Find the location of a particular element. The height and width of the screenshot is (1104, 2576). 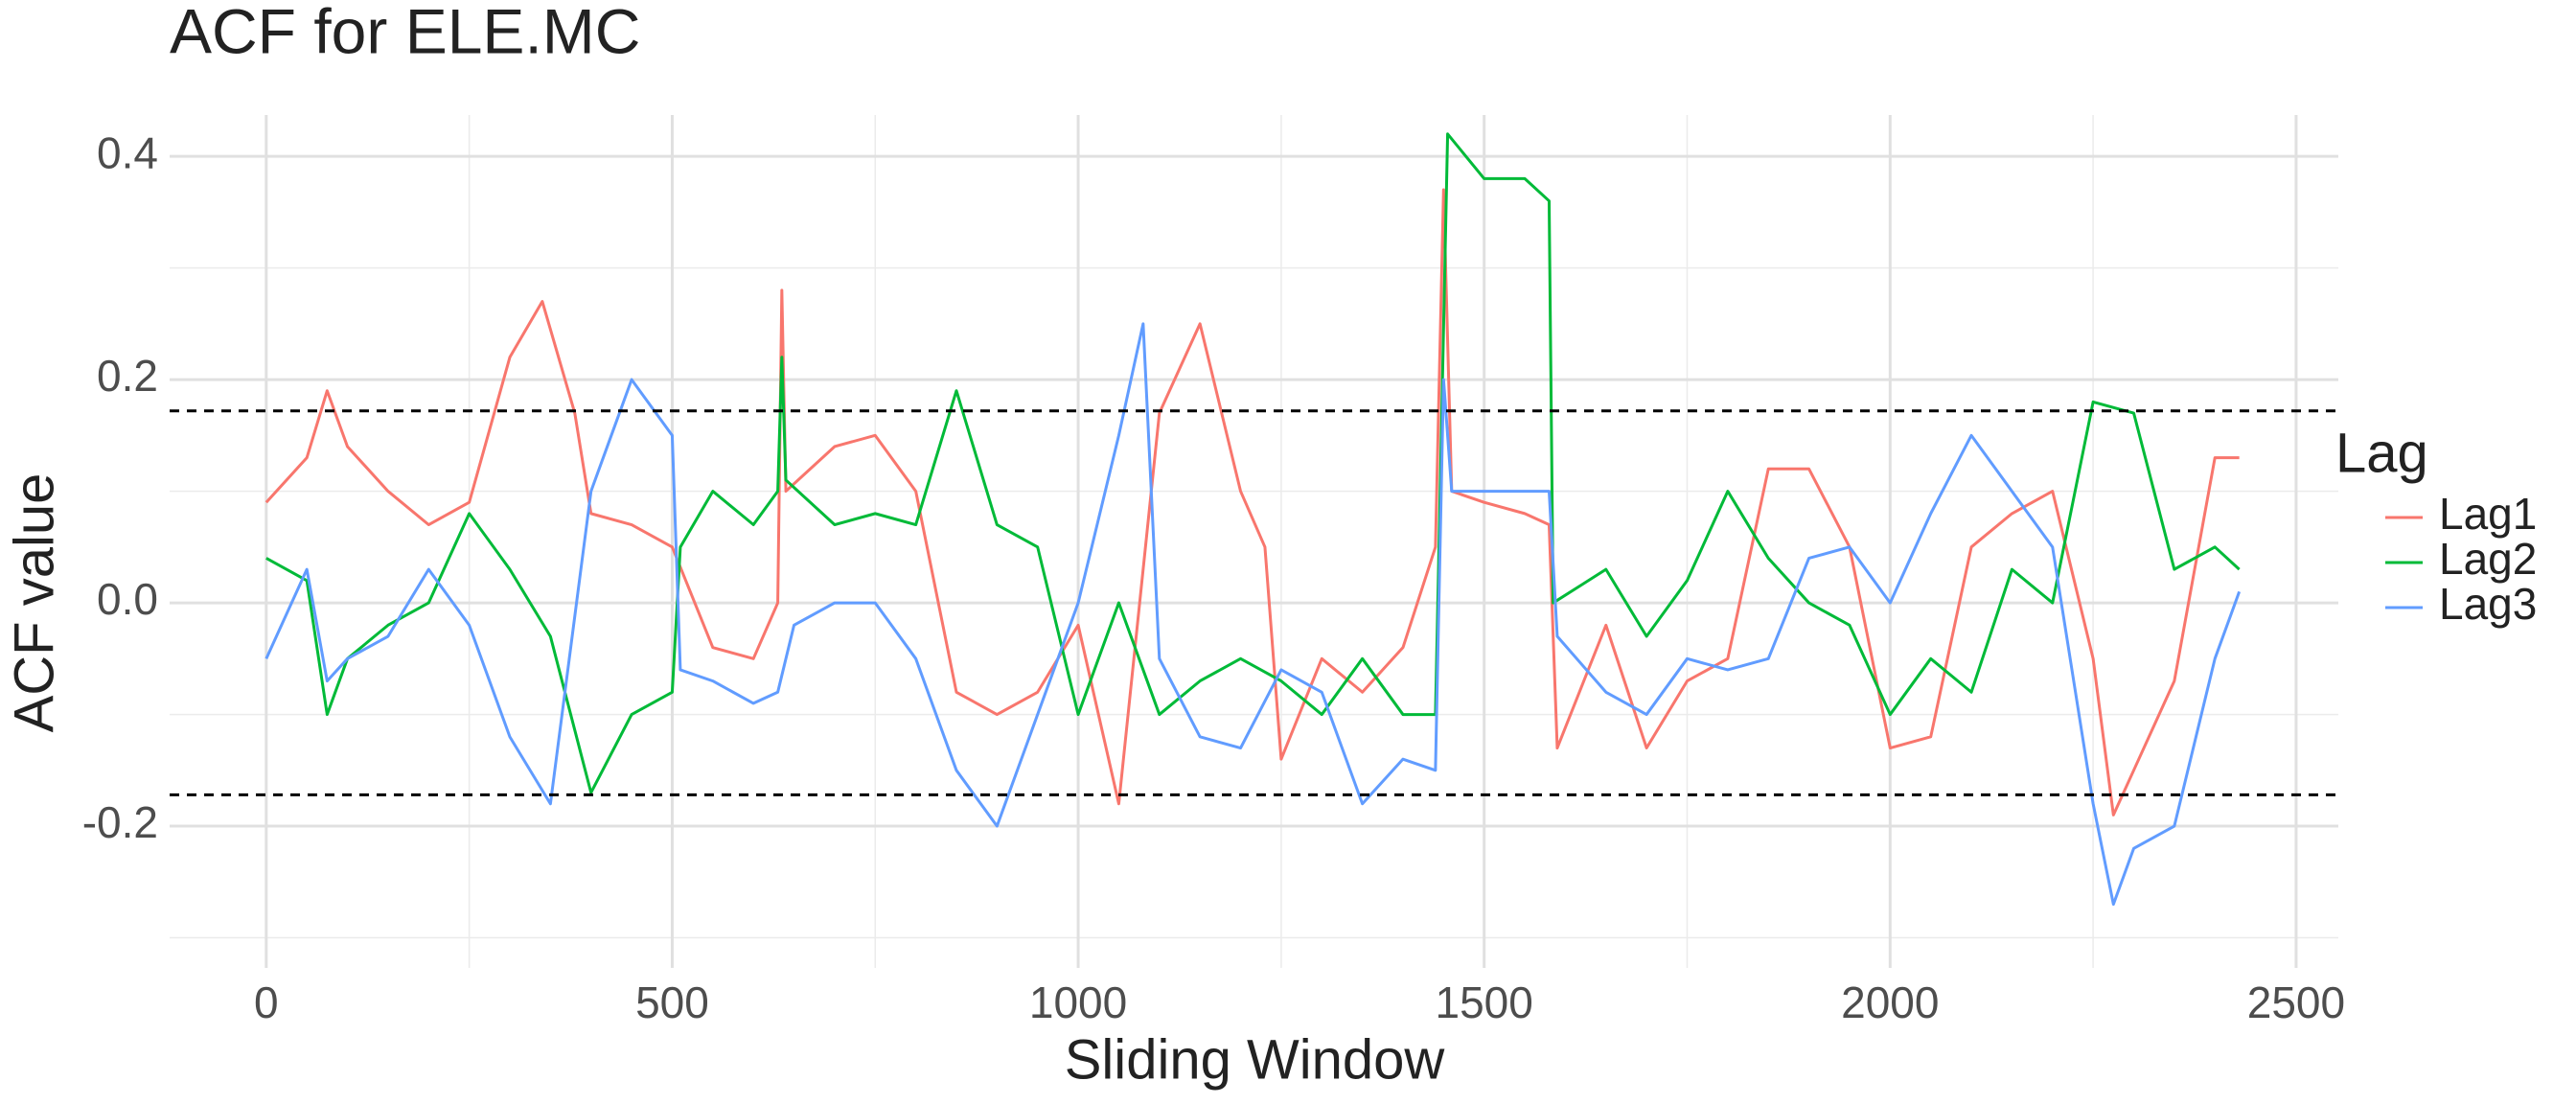

legend-label: Lag1 is located at coordinates (2488, 514).